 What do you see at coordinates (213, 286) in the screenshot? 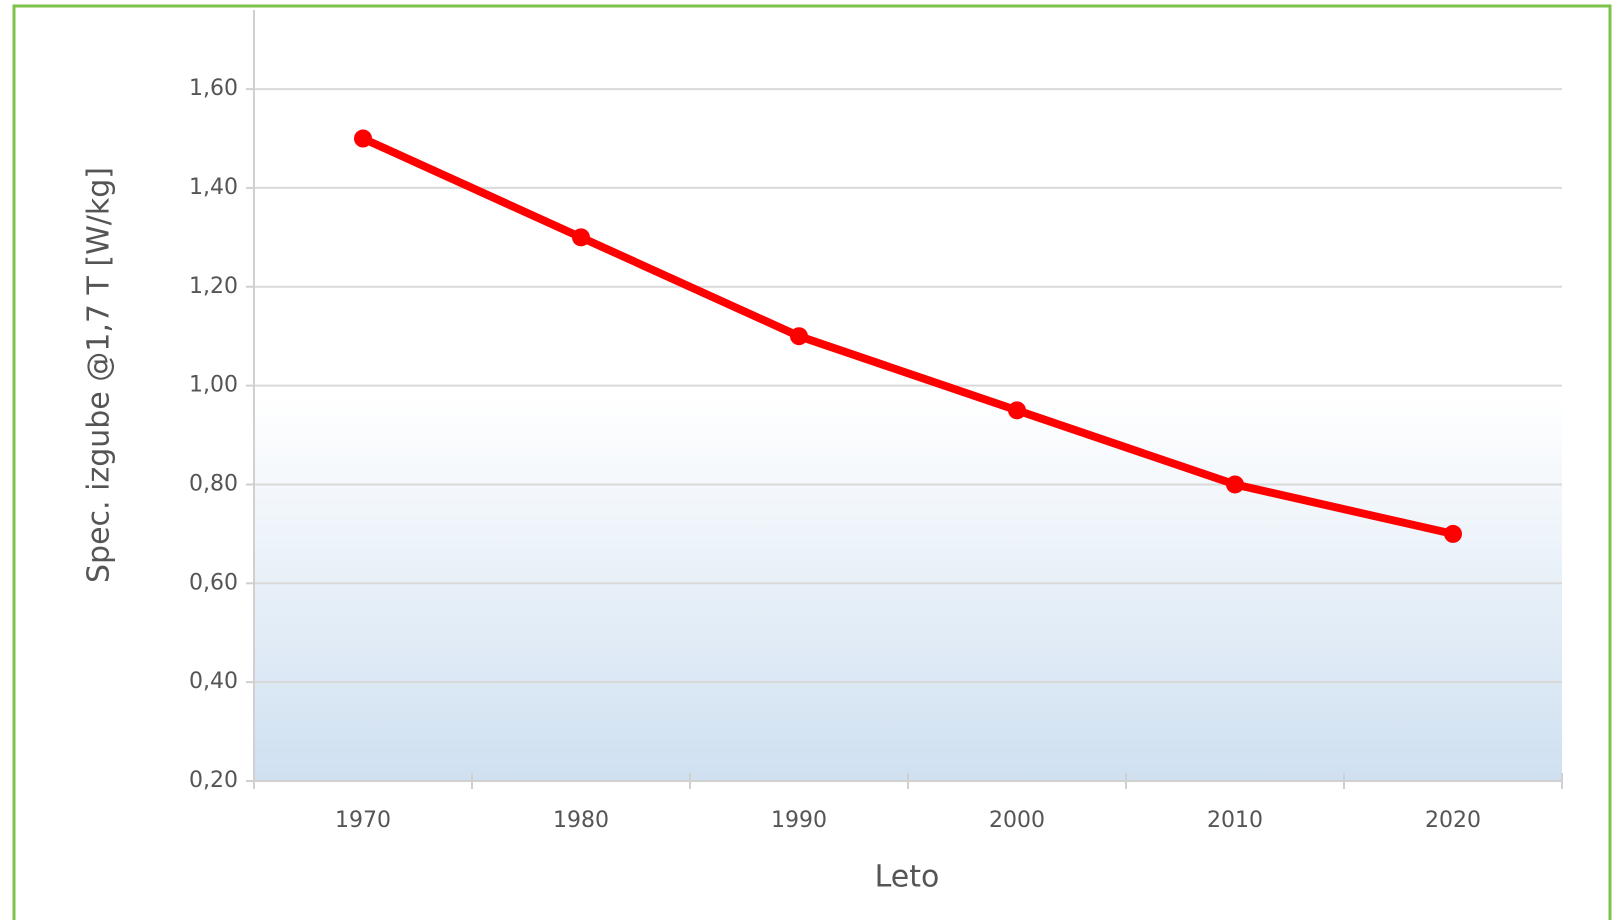
I see `y-tick-label: 1,20` at bounding box center [213, 286].